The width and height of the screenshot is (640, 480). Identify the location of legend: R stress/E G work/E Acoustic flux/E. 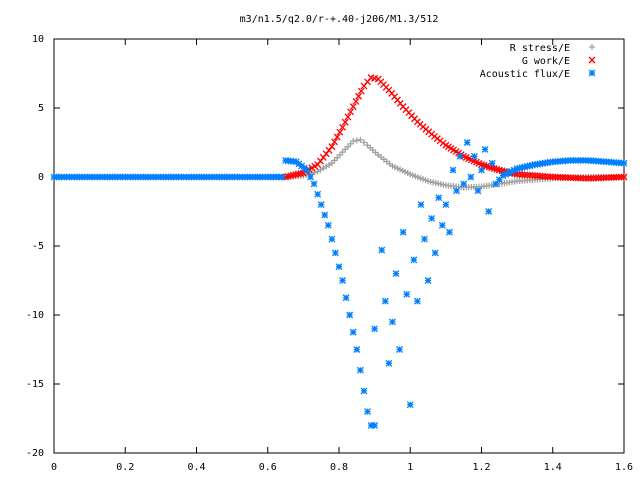
(538, 61).